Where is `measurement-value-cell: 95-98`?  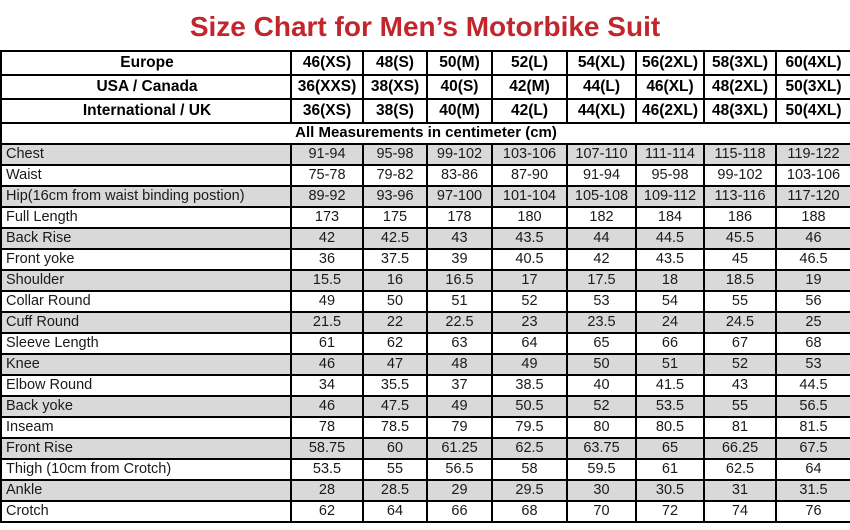
measurement-value-cell: 95-98 is located at coordinates (395, 154).